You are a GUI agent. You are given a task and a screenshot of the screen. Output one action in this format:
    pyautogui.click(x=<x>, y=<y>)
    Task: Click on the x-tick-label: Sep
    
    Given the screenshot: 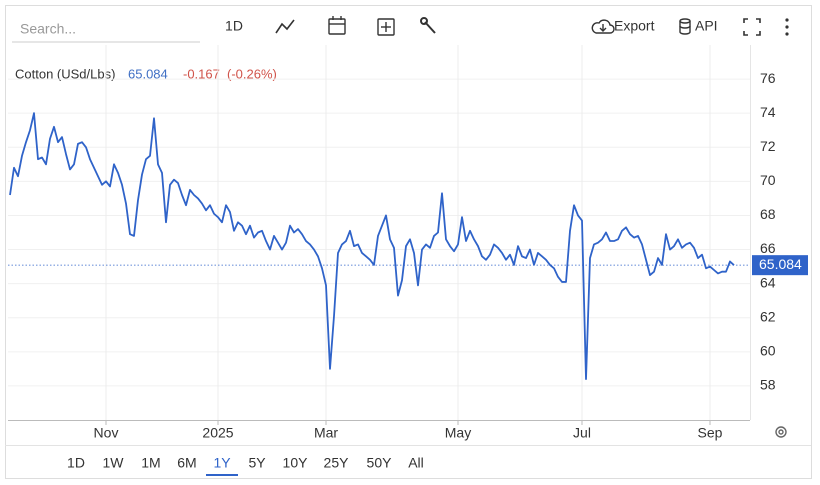 What is the action you would take?
    pyautogui.click(x=710, y=433)
    